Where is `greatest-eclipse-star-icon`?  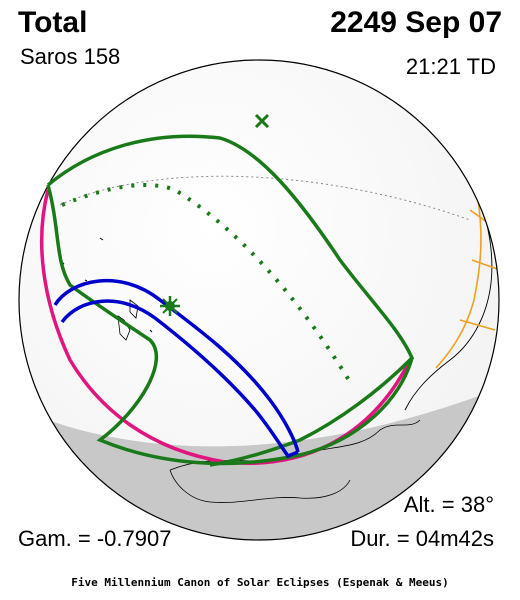
greatest-eclipse-star-icon is located at coordinates (170, 306).